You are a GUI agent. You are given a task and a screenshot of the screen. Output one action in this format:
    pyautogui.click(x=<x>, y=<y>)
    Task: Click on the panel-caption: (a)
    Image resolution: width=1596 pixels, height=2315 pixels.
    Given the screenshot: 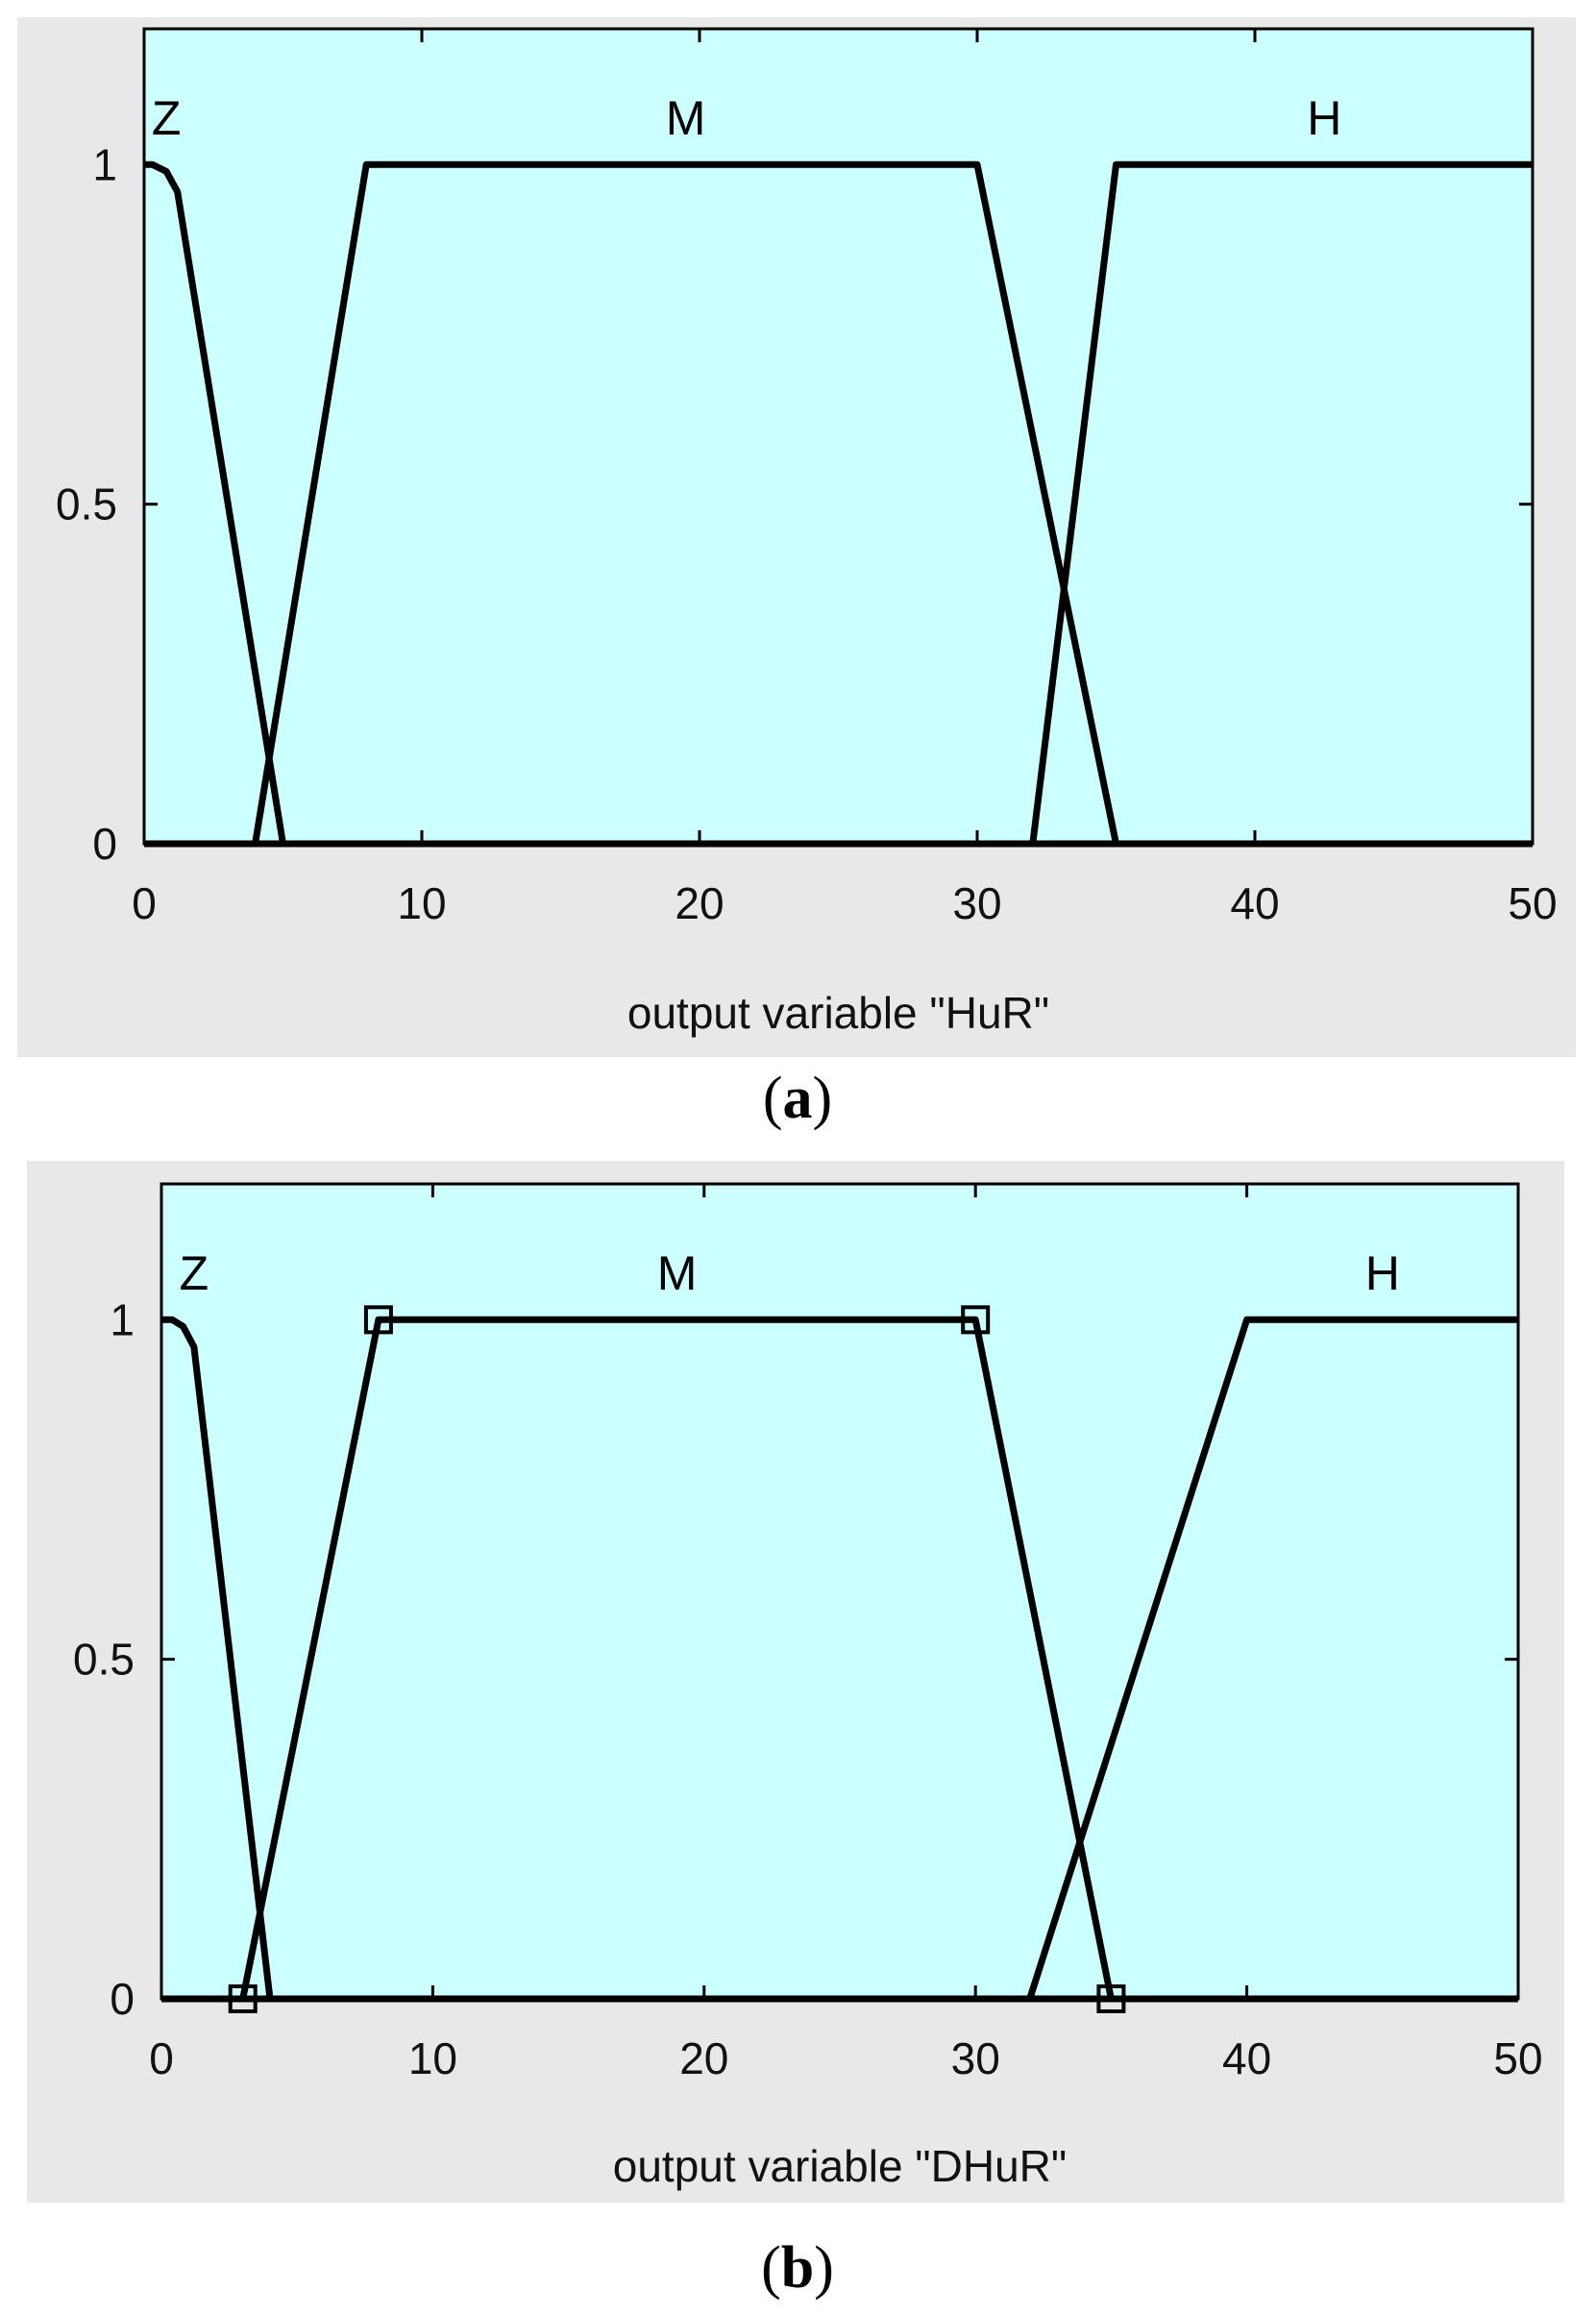 What is the action you would take?
    pyautogui.click(x=797, y=1098)
    